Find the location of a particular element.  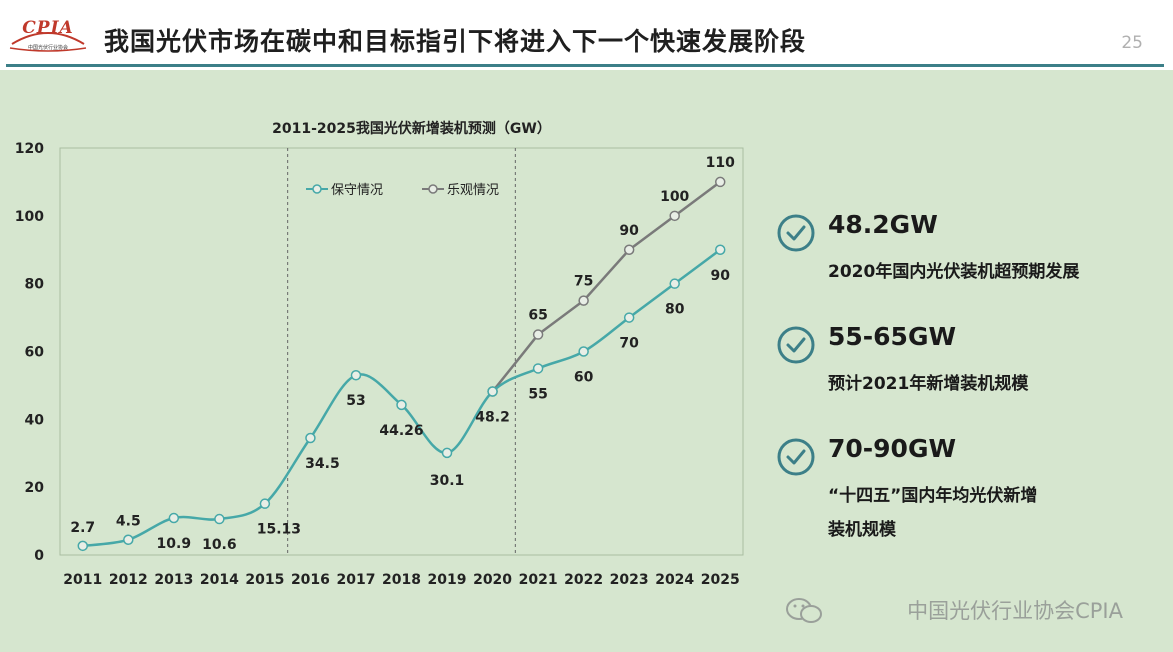

cpia-logo: CPIA 中国光伏行业协会 is located at coordinates (48, 37).